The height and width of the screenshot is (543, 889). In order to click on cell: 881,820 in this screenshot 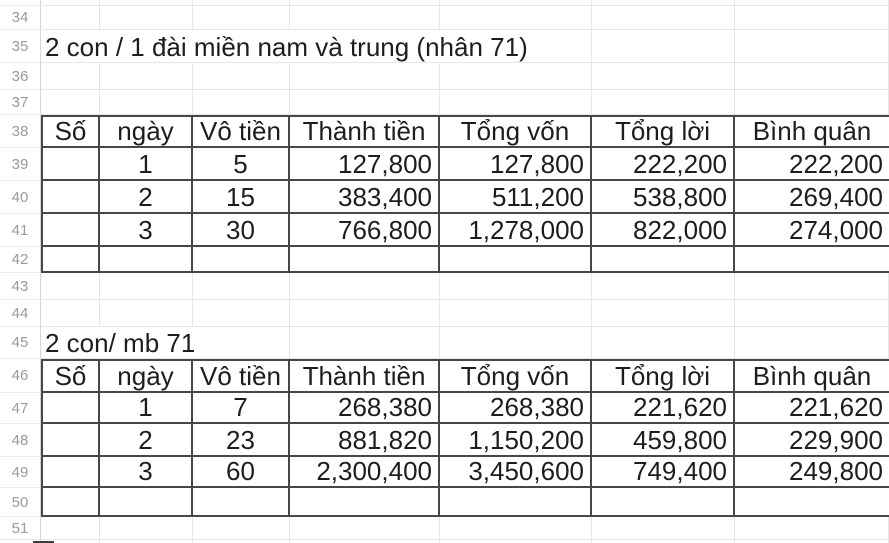, I will do `click(365, 440)`.